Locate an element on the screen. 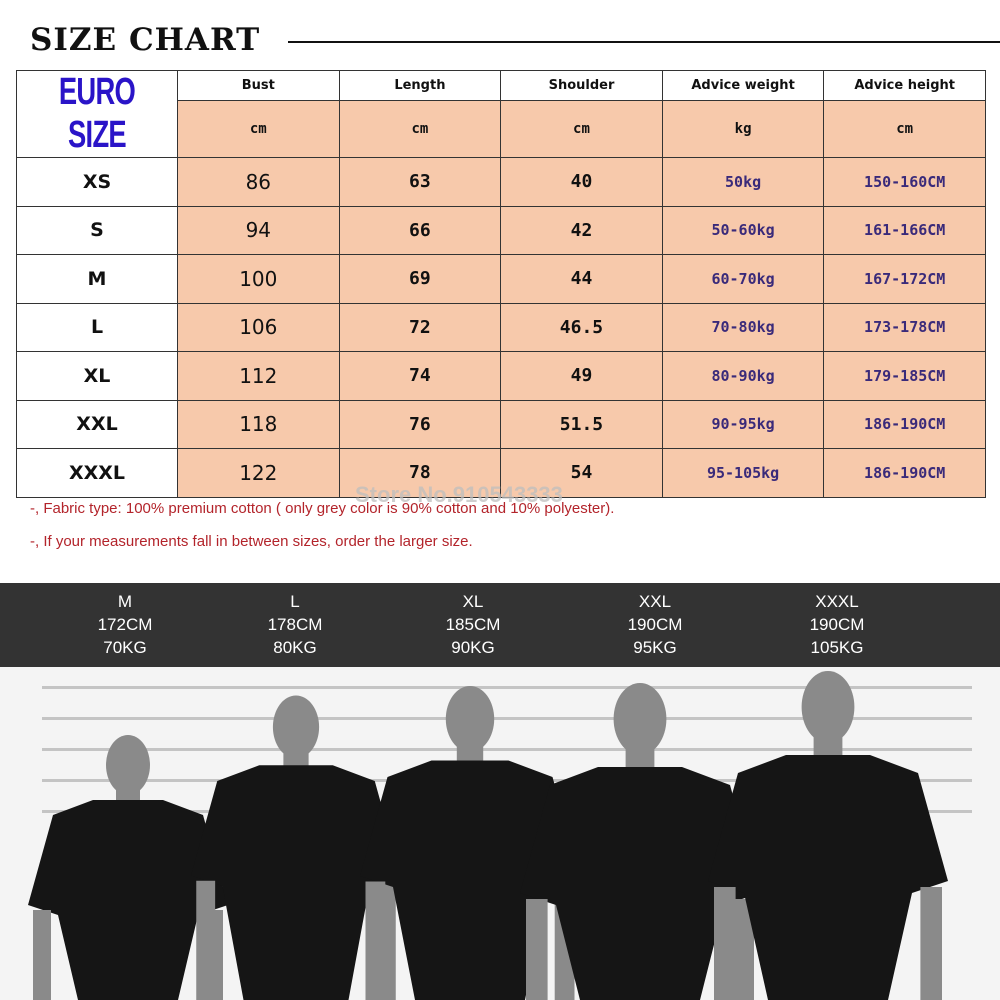 This screenshot has height=1000, width=1000. table-row: XXXL 122 78 54 95-105kg 186-190CM is located at coordinates (501, 473).